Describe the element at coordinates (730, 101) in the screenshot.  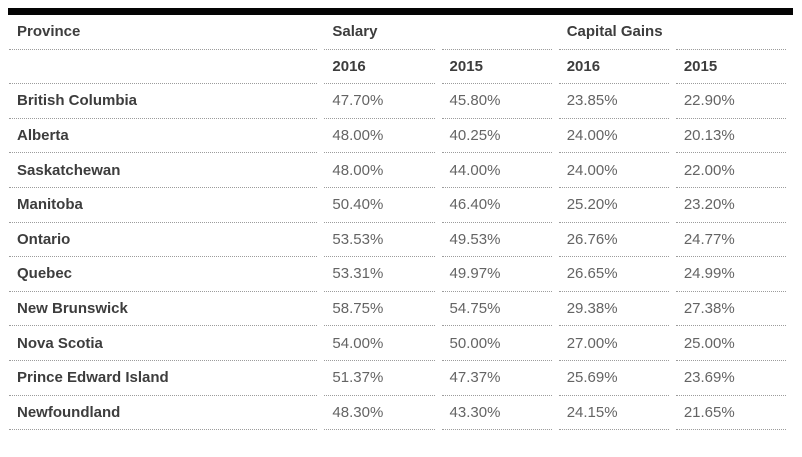
I see `rate-cell: 22.90%` at that location.